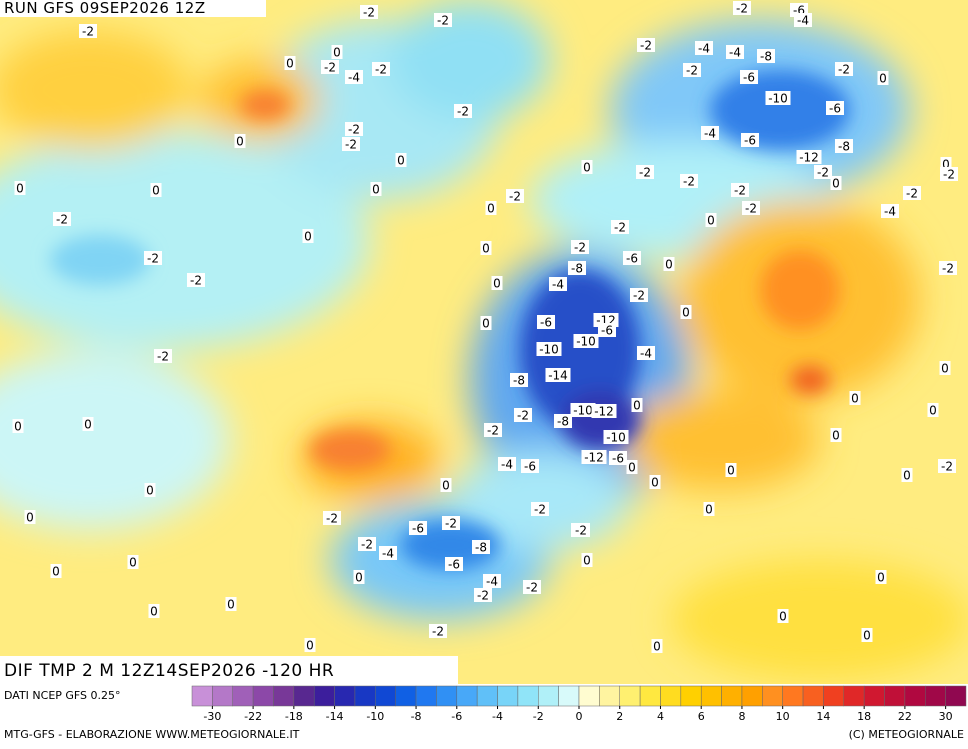 The width and height of the screenshot is (968, 749). I want to click on colorbar-tick-label: 22, so click(905, 716).